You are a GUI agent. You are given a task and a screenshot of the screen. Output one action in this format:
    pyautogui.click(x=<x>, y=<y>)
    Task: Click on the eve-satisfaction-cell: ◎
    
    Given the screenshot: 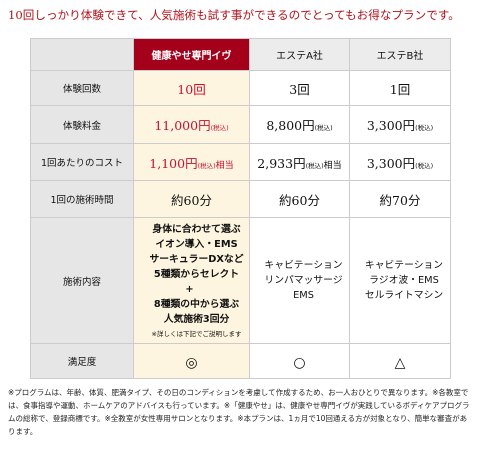 What is the action you would take?
    pyautogui.click(x=191, y=361)
    